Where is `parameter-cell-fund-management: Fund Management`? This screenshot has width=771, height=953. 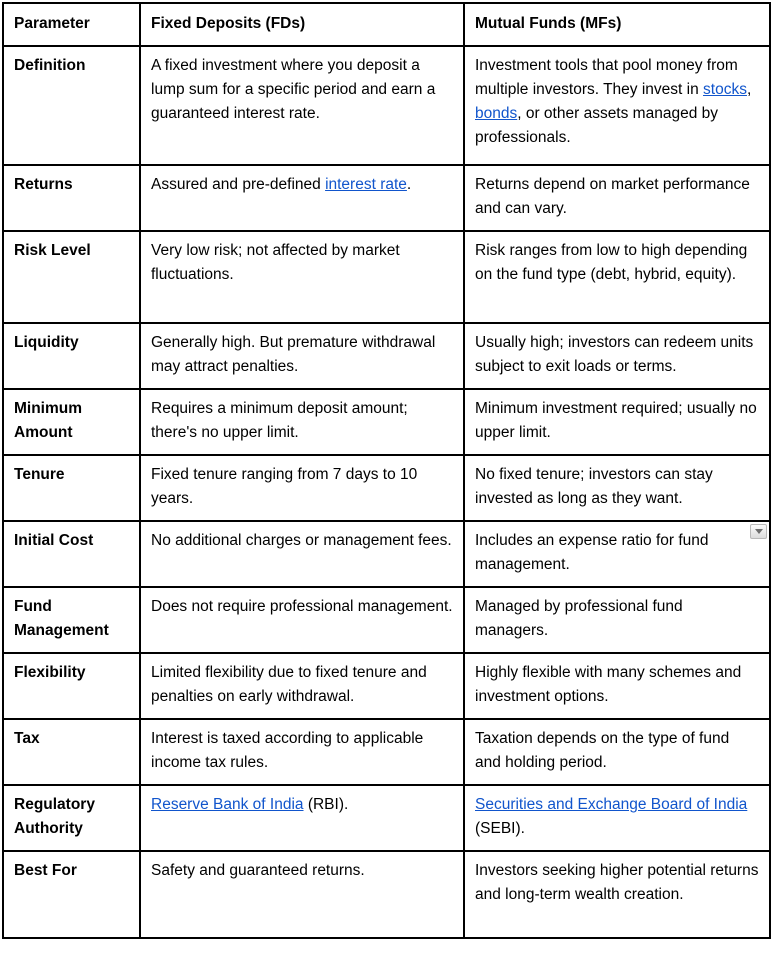 parameter-cell-fund-management: Fund Management is located at coordinates (71, 620).